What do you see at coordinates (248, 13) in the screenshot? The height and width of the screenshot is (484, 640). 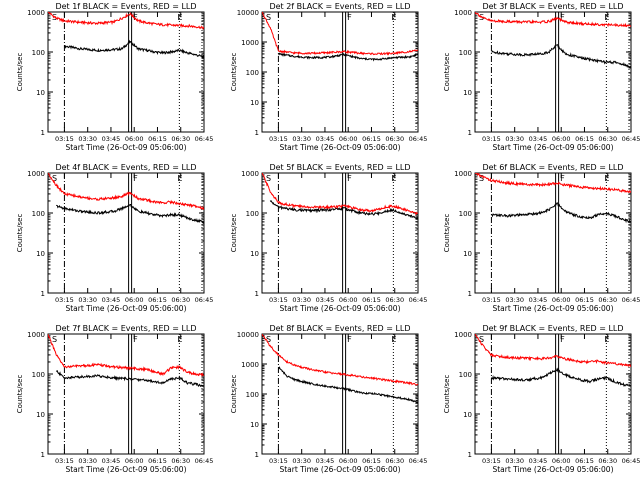 I see `y-tick-label: 10000` at bounding box center [248, 13].